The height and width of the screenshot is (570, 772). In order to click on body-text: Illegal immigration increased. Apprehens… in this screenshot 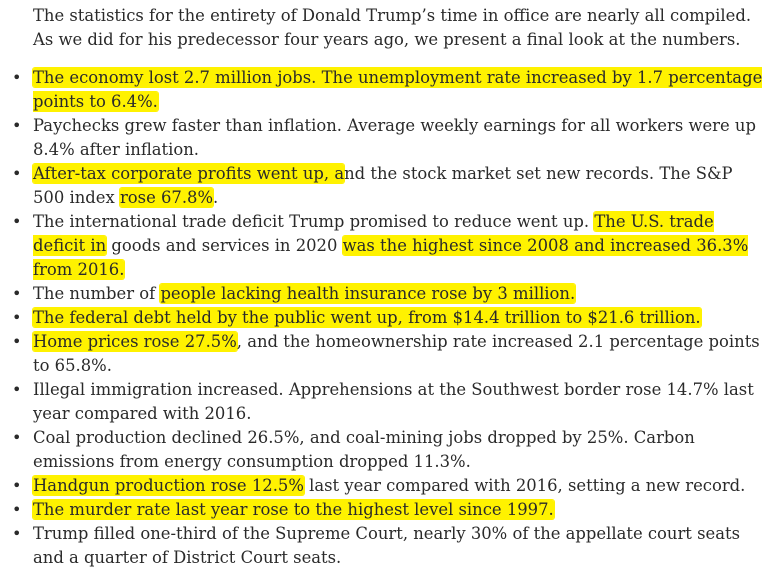, I will do `click(393, 401)`.